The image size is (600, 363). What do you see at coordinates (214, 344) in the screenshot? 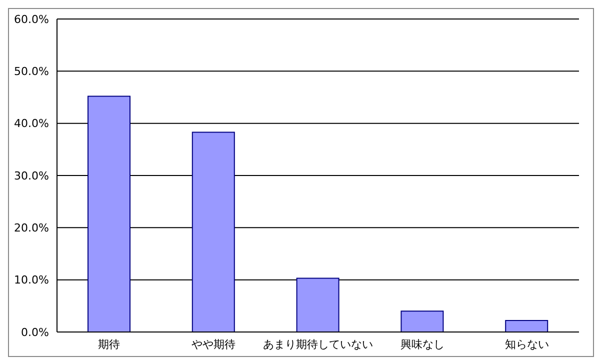
I see `x-tick-label: やや期待` at bounding box center [214, 344].